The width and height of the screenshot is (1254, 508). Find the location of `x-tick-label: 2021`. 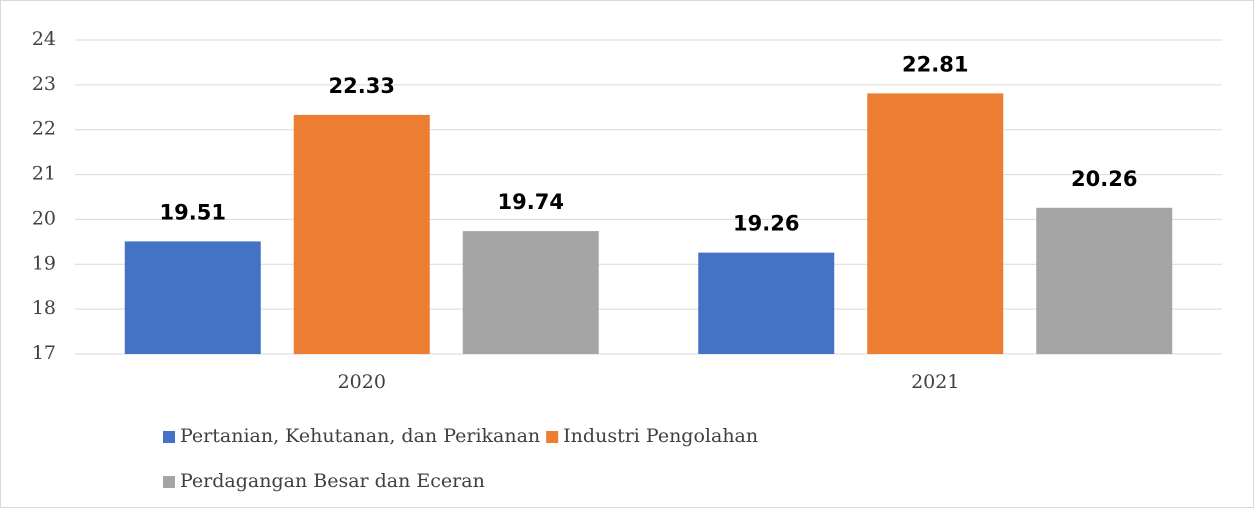

x-tick-label: 2021 is located at coordinates (935, 382).